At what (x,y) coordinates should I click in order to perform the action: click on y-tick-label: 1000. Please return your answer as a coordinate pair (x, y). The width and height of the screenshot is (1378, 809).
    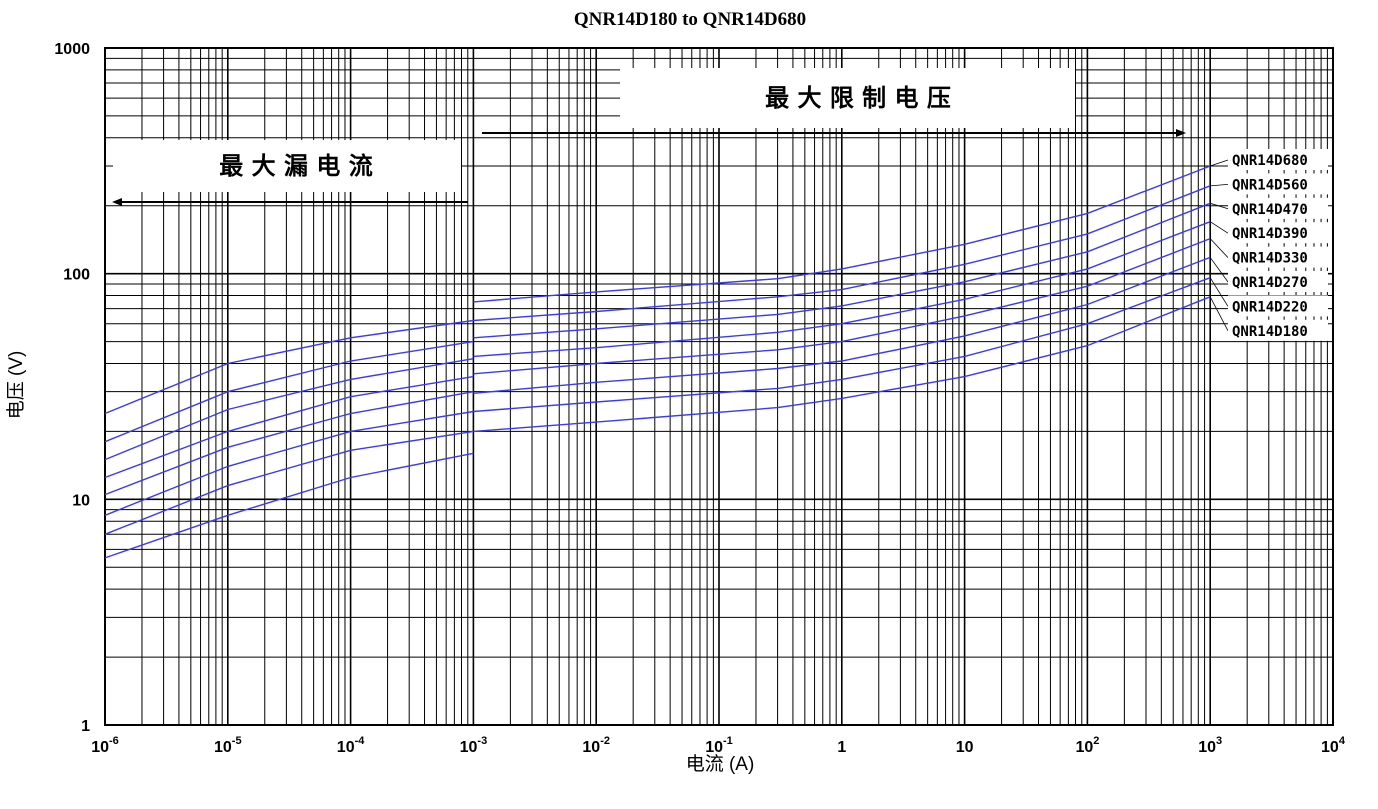
    Looking at the image, I should click on (72, 49).